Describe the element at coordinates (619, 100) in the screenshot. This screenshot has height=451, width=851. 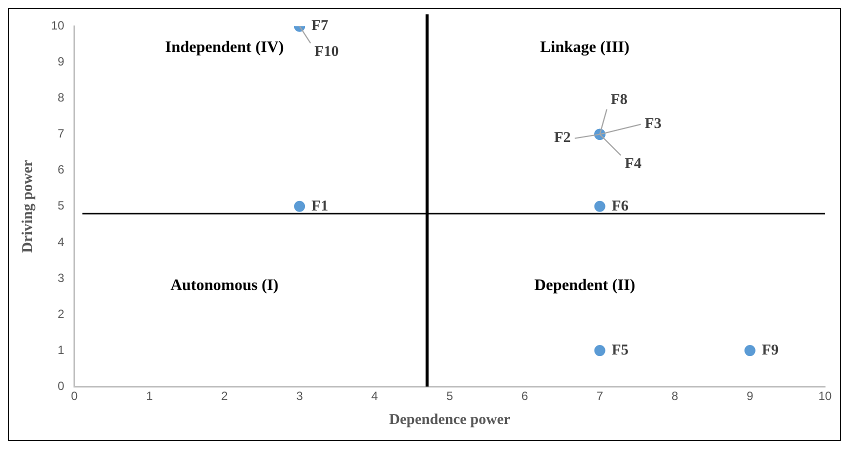
I see `data-label: F8` at that location.